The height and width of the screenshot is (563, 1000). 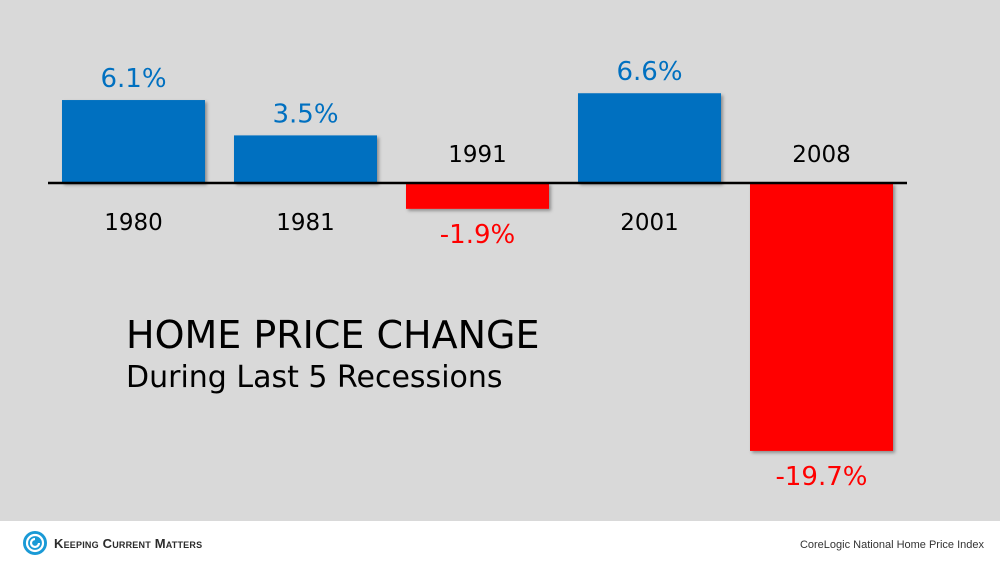 I want to click on bar-1981, so click(x=305, y=159).